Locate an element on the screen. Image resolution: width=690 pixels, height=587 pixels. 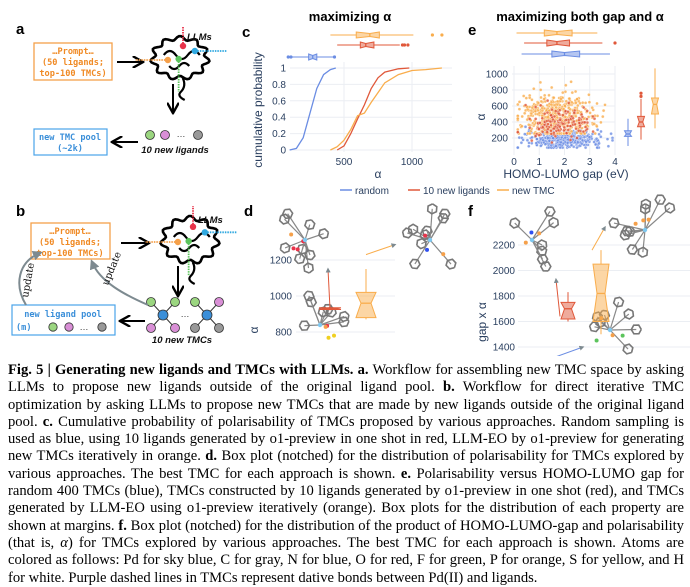
y-axis-label: cumulative probability is located at coordinates (258, 109).